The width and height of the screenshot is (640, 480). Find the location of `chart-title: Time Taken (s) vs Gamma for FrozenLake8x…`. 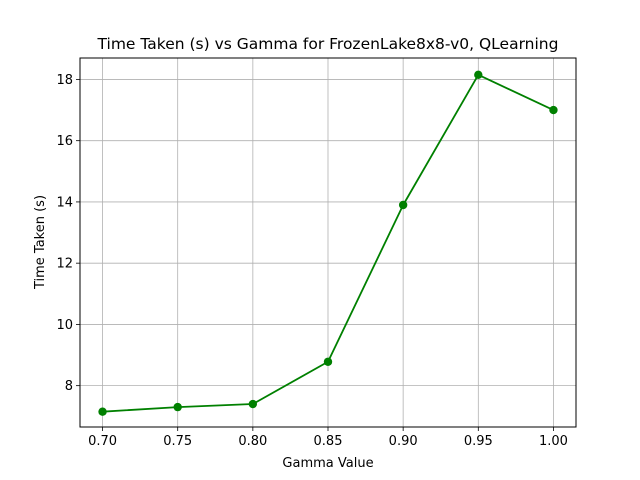

chart-title: Time Taken (s) vs Gamma for FrozenLake8x… is located at coordinates (328, 44).